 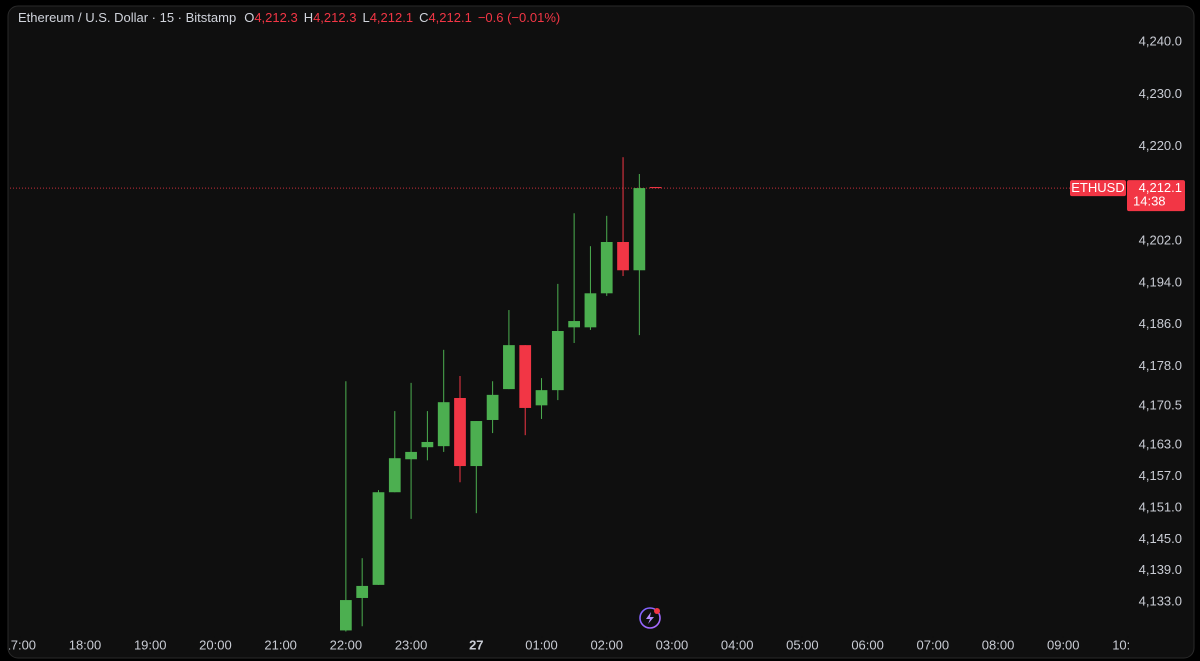 What do you see at coordinates (1160, 323) in the screenshot?
I see `y-tick-label: 4,186.0` at bounding box center [1160, 323].